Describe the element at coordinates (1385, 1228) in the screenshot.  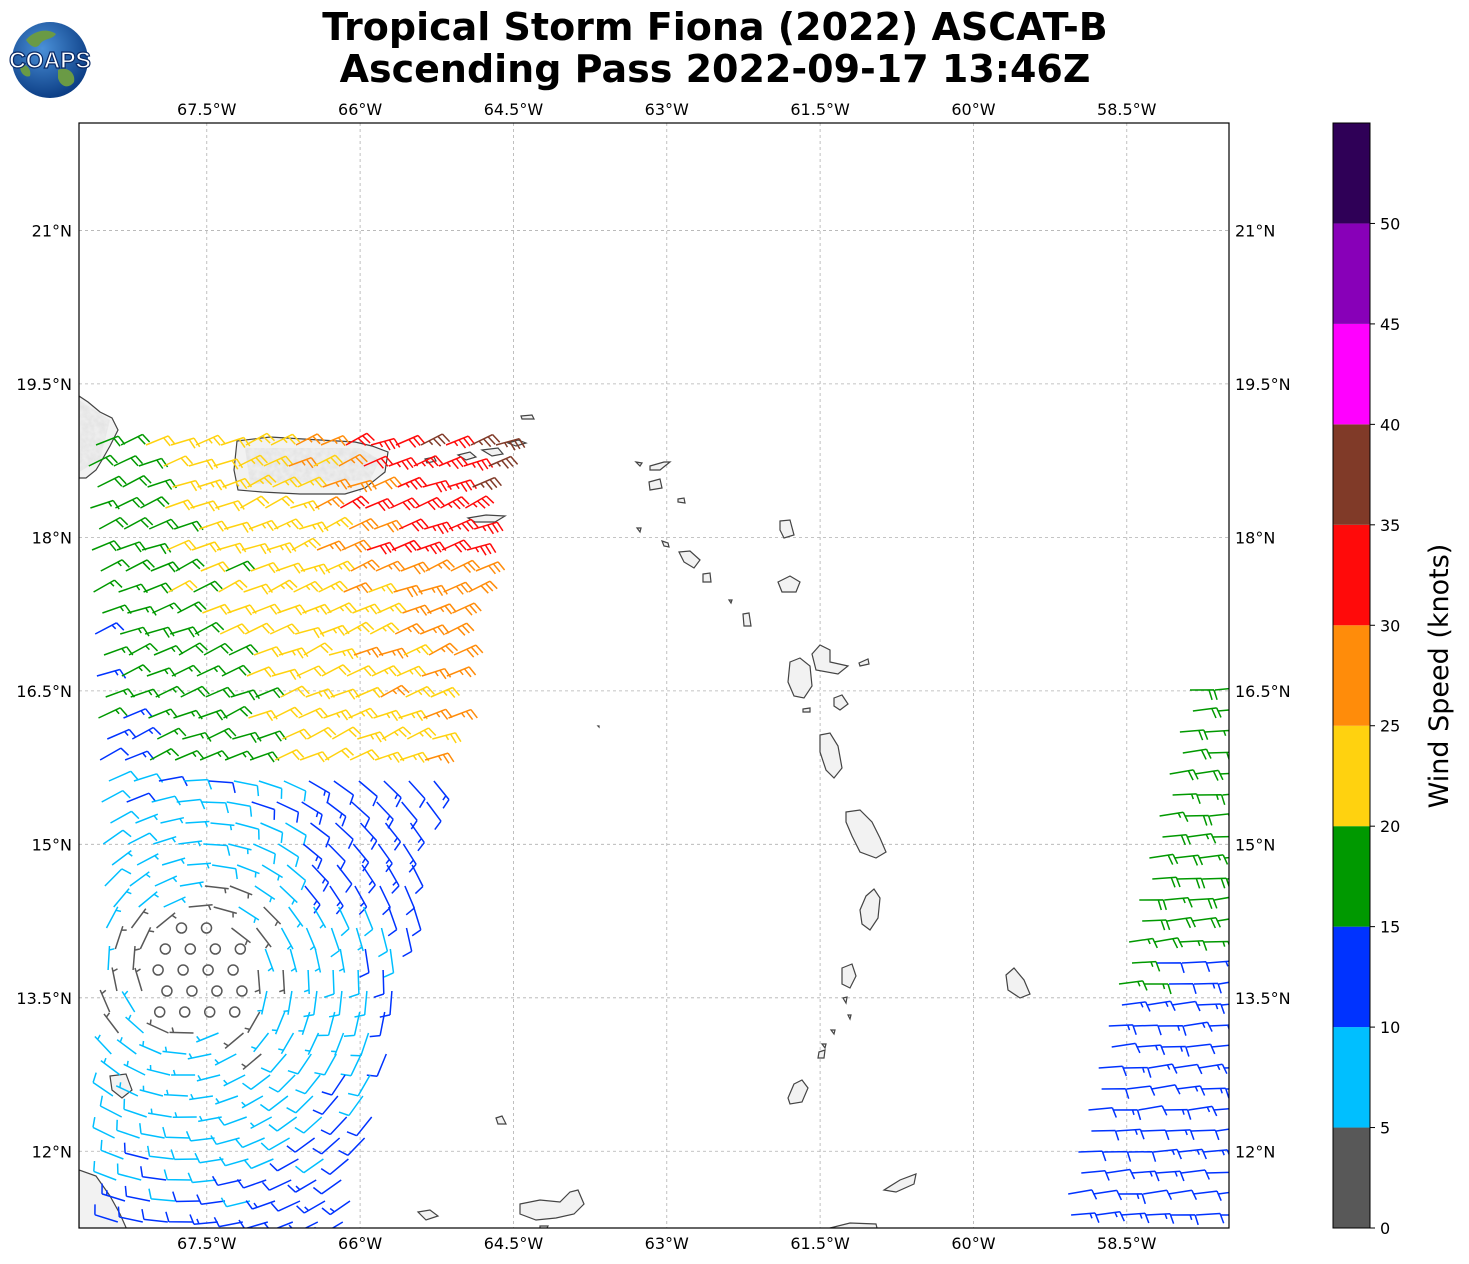
I see `colorbar-tick-label: 0` at that location.